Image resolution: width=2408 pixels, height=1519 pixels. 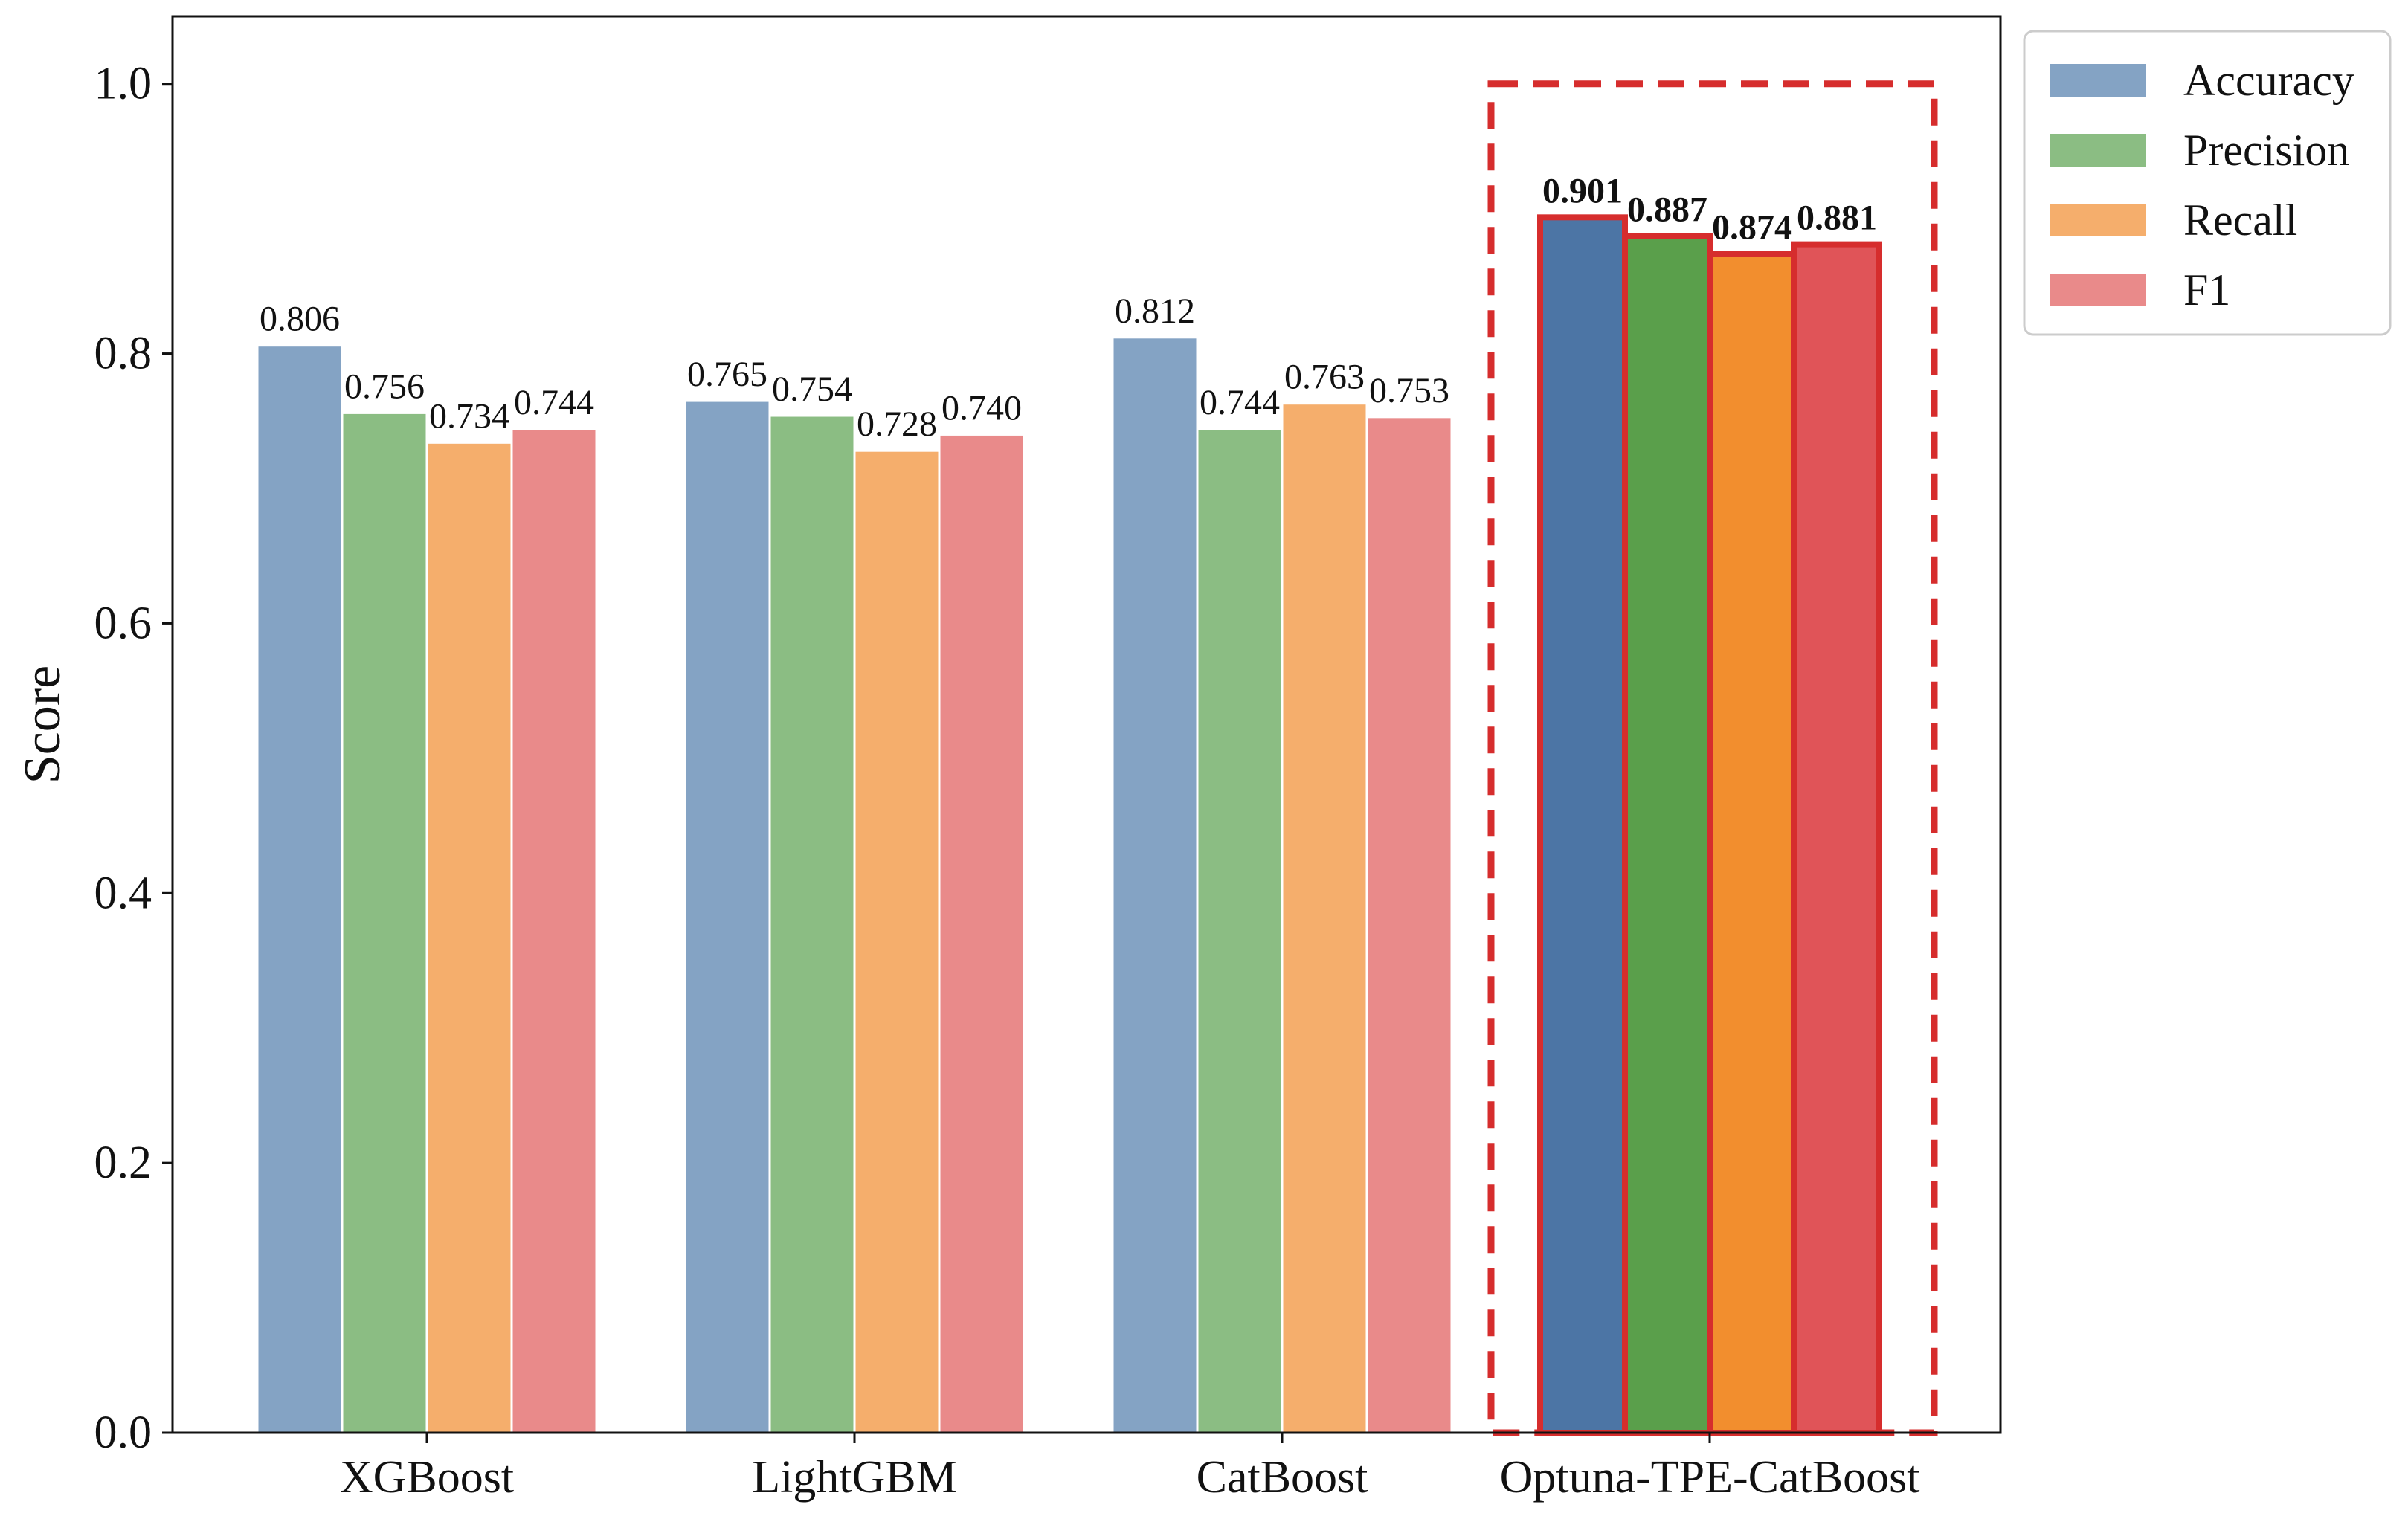 I want to click on x-tick-label-catboost: CatBoost, so click(x=1282, y=1477).